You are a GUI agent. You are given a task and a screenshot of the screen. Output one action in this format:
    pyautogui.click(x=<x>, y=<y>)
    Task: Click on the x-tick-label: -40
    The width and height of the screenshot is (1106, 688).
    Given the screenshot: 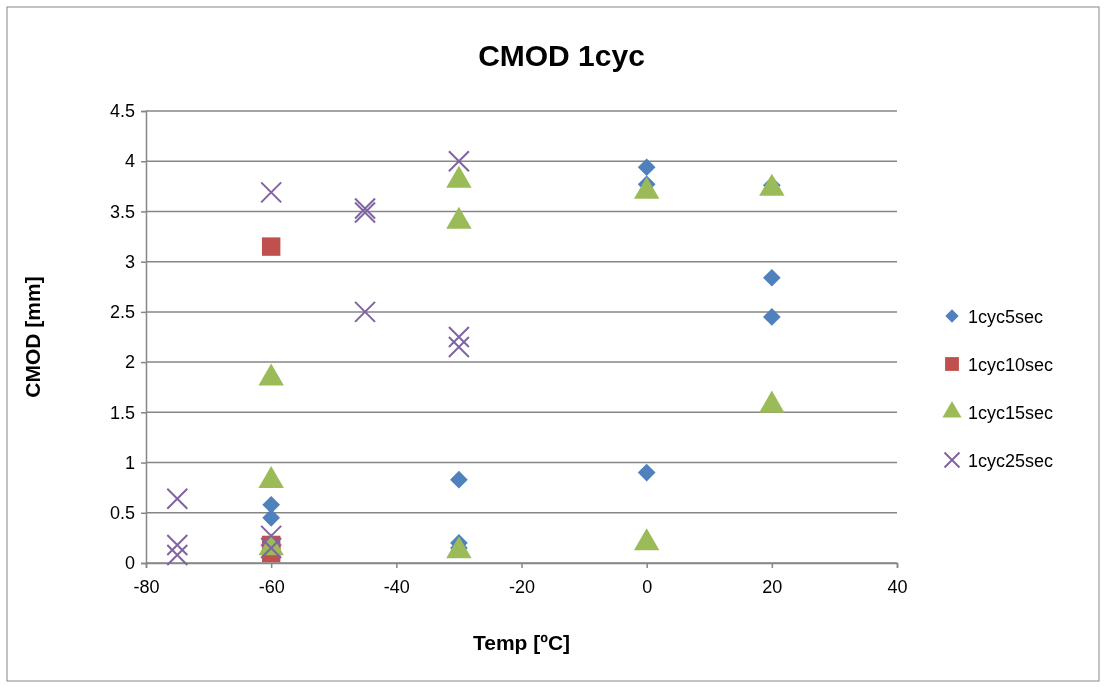 What is the action you would take?
    pyautogui.click(x=396, y=586)
    